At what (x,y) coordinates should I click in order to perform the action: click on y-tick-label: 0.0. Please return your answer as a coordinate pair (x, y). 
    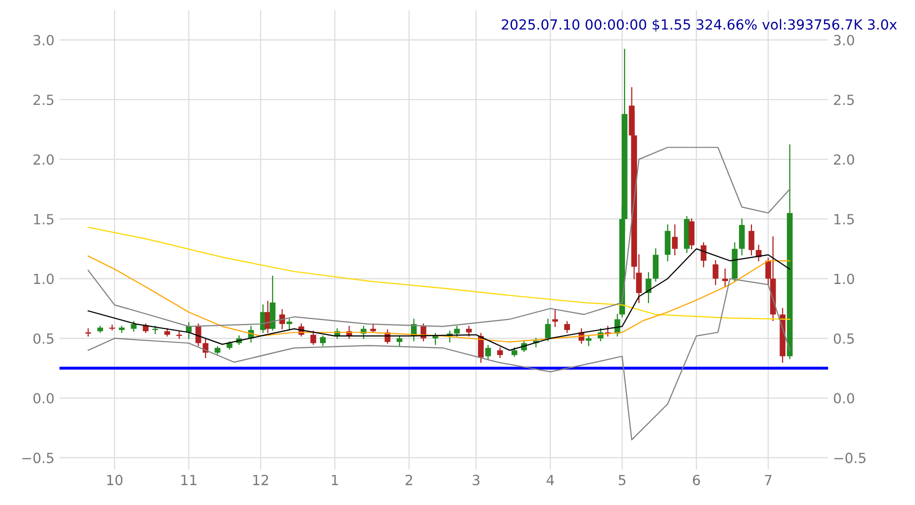
    Looking at the image, I should click on (43, 398).